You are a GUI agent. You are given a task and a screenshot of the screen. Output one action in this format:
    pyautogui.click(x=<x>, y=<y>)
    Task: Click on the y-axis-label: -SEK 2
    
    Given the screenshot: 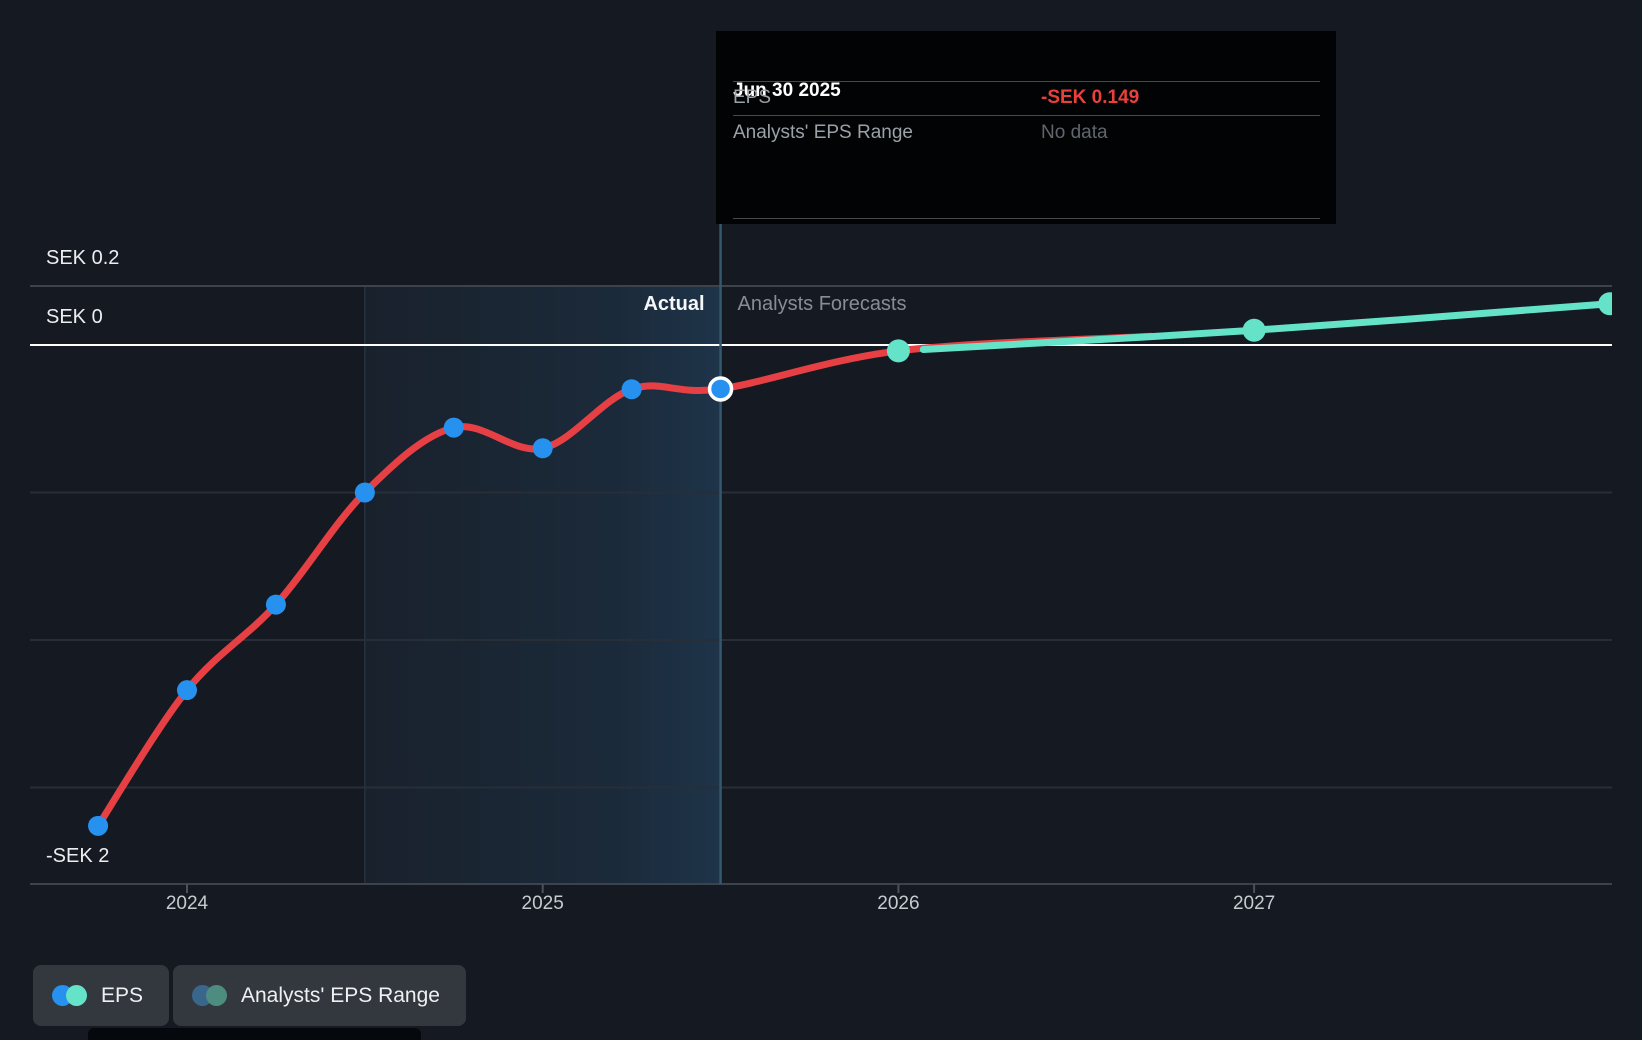 What is the action you would take?
    pyautogui.click(x=78, y=856)
    